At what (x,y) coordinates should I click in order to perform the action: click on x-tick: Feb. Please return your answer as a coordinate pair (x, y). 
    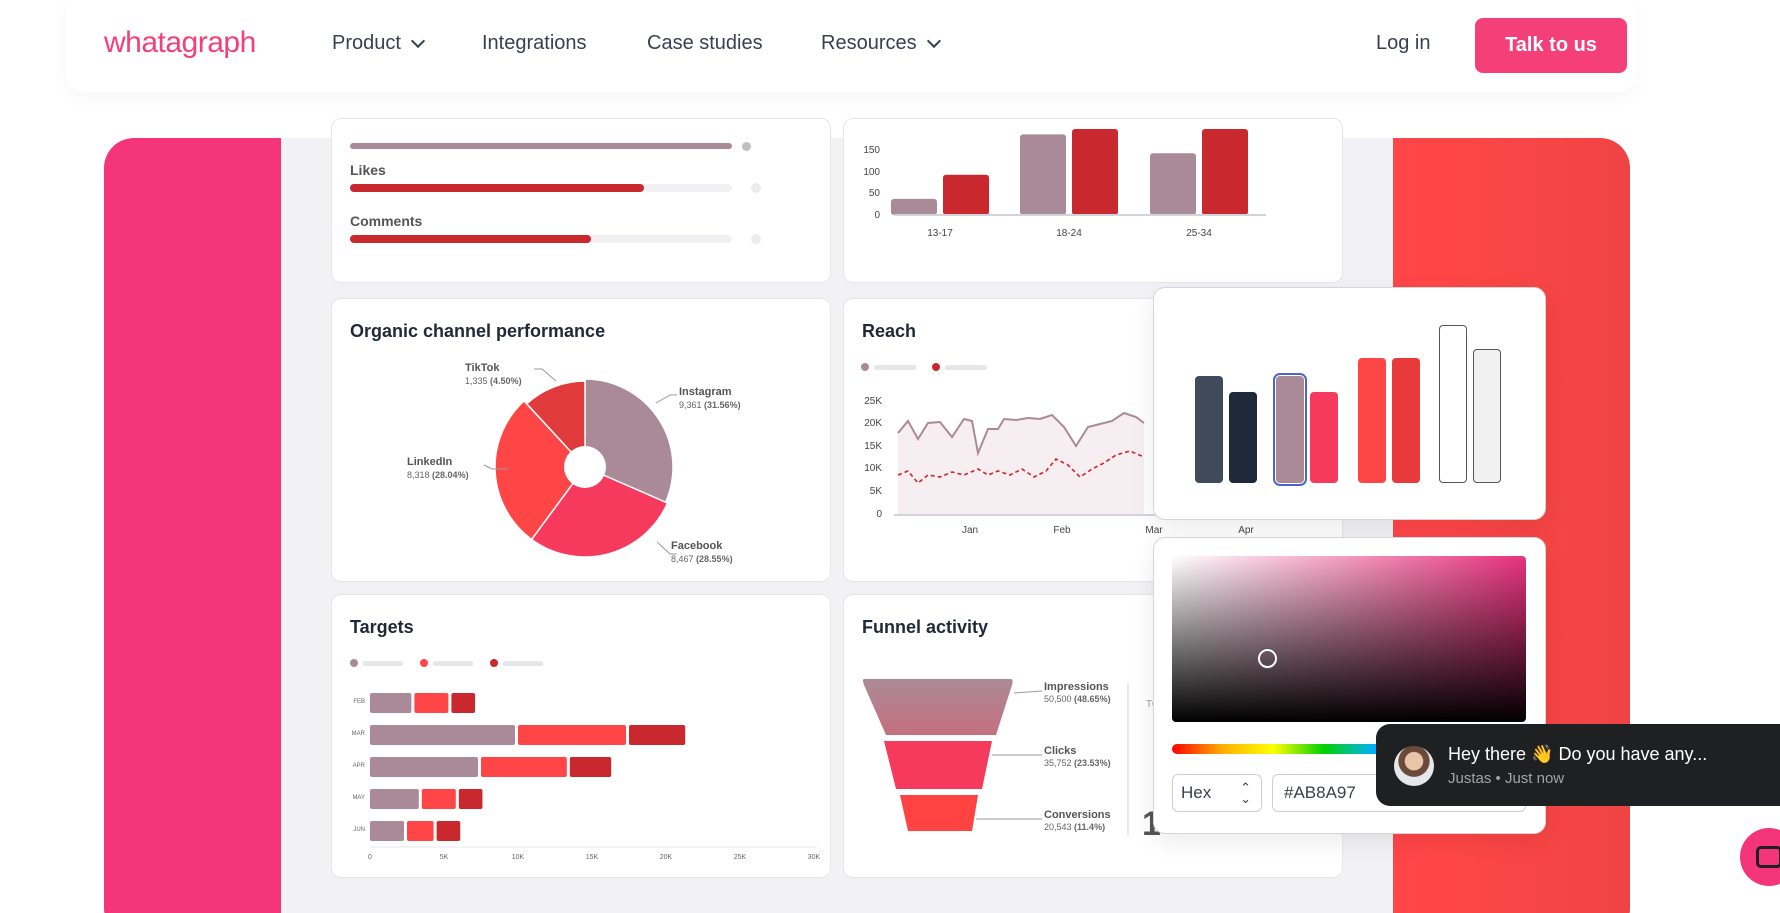
    Looking at the image, I should click on (1062, 530).